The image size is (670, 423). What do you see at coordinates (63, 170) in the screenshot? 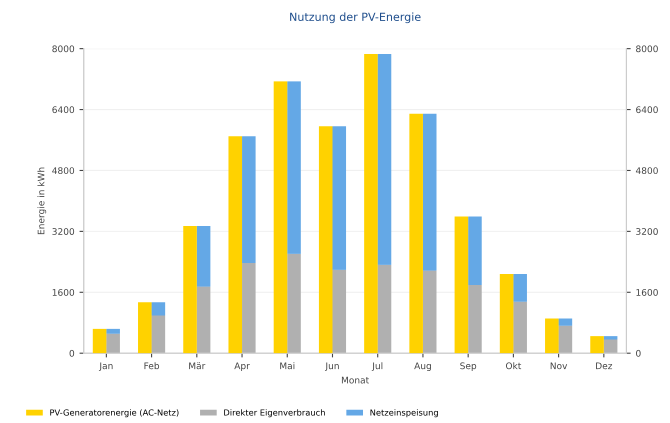
I see `y-tick-label: 4800` at bounding box center [63, 170].